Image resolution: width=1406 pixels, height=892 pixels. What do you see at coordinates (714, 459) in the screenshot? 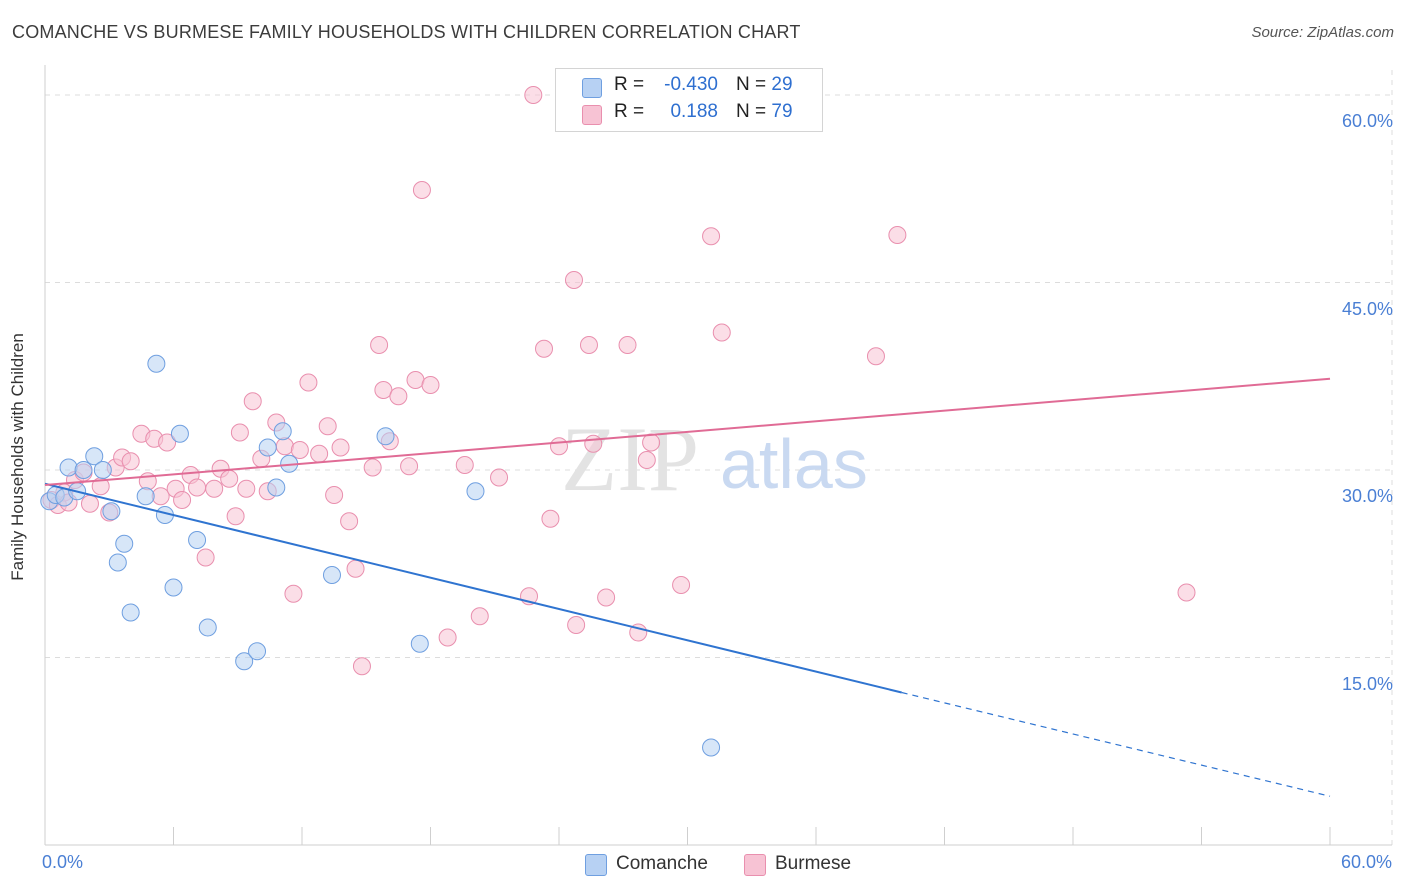
I see `watermark: ZIP atlas` at bounding box center [714, 459].